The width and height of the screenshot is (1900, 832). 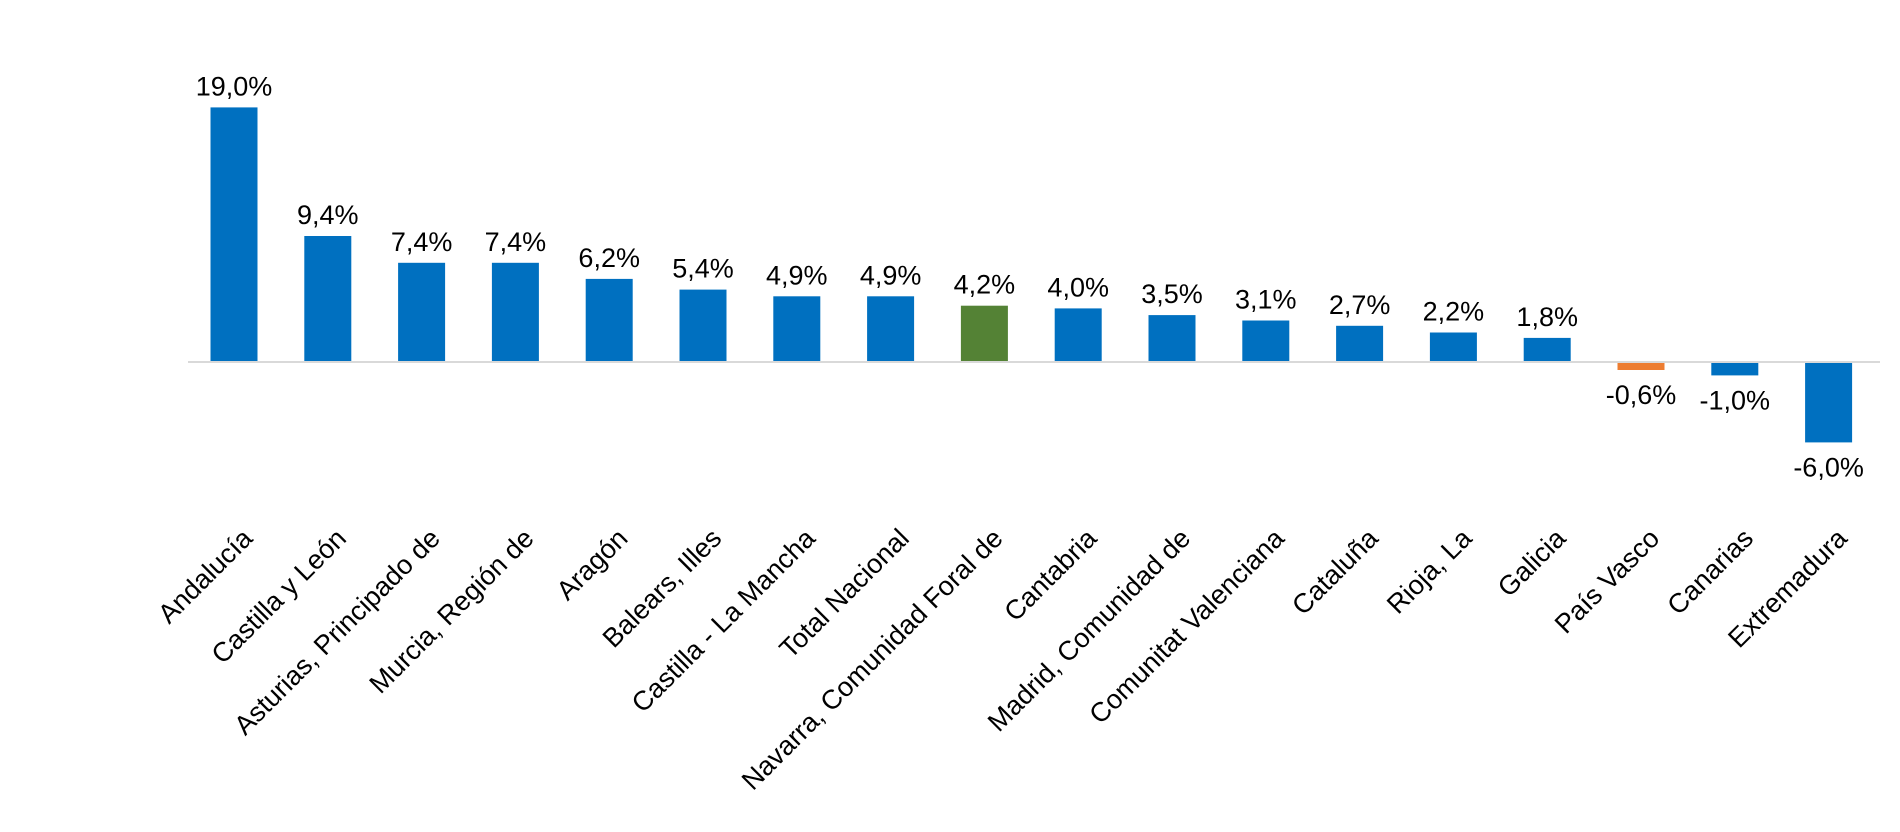 I want to click on bar-castilla-la-mancha, so click(x=797, y=329).